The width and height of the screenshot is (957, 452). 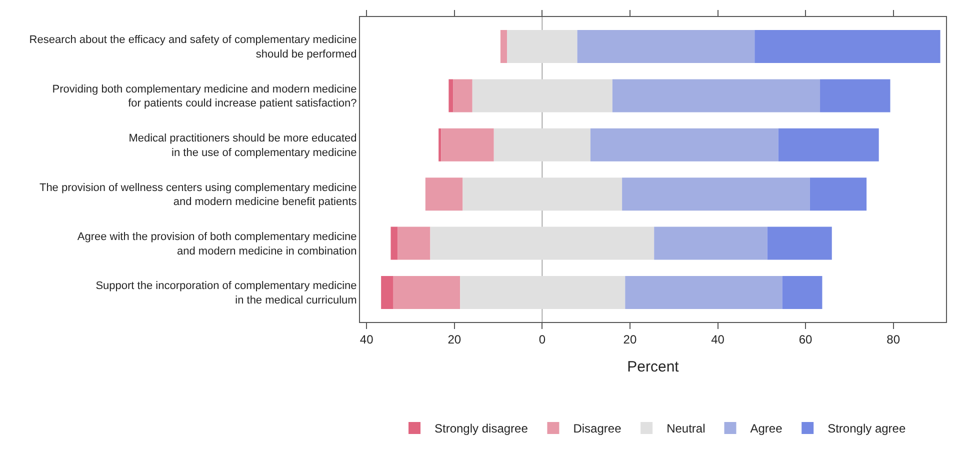 What do you see at coordinates (198, 195) in the screenshot?
I see `y-tick-label: The provision of wellness centers using complementary medicine and modern medicine benefit patients` at bounding box center [198, 195].